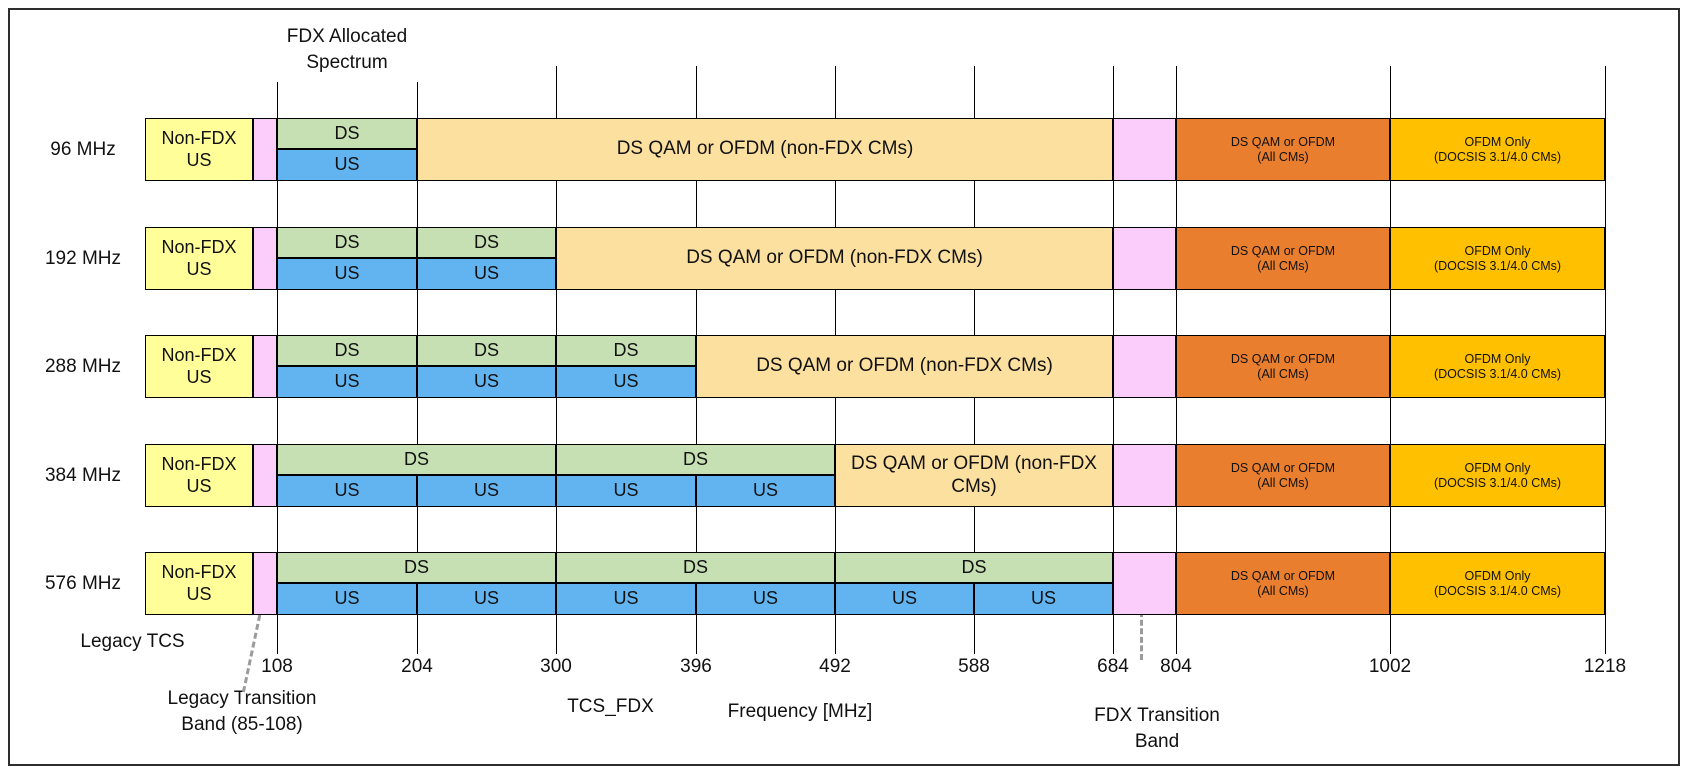 The image size is (1692, 780). Describe the element at coordinates (242, 711) in the screenshot. I see `legacy-transition-band-label: Legacy Transition Band (85-108)` at that location.